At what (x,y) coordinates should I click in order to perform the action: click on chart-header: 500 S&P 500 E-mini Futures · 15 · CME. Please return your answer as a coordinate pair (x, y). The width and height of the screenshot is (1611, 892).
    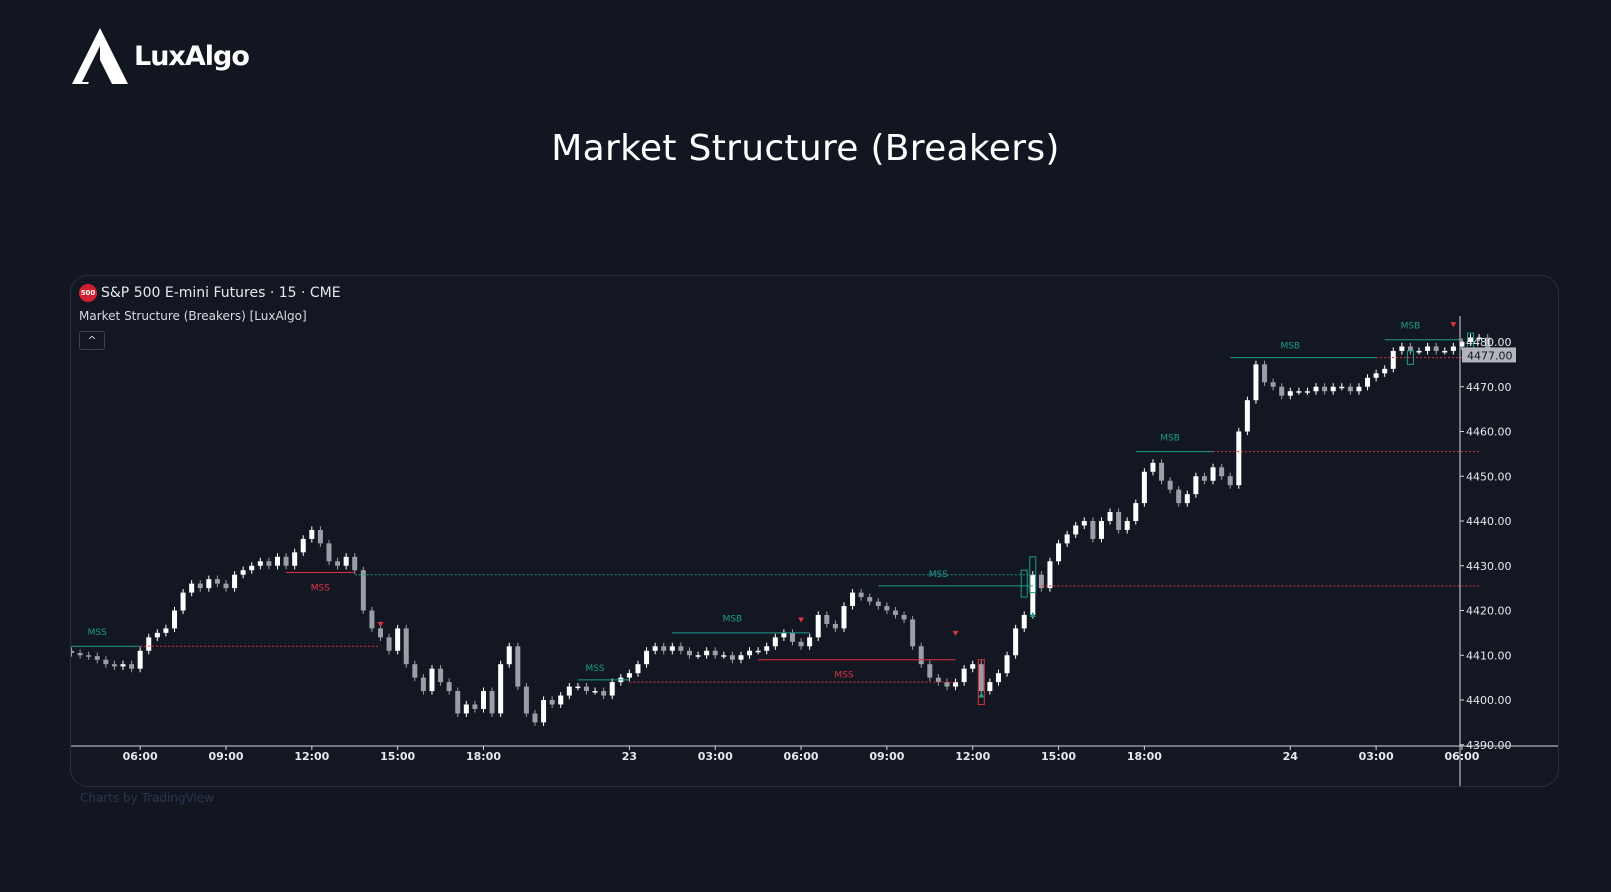
    Looking at the image, I should click on (210, 293).